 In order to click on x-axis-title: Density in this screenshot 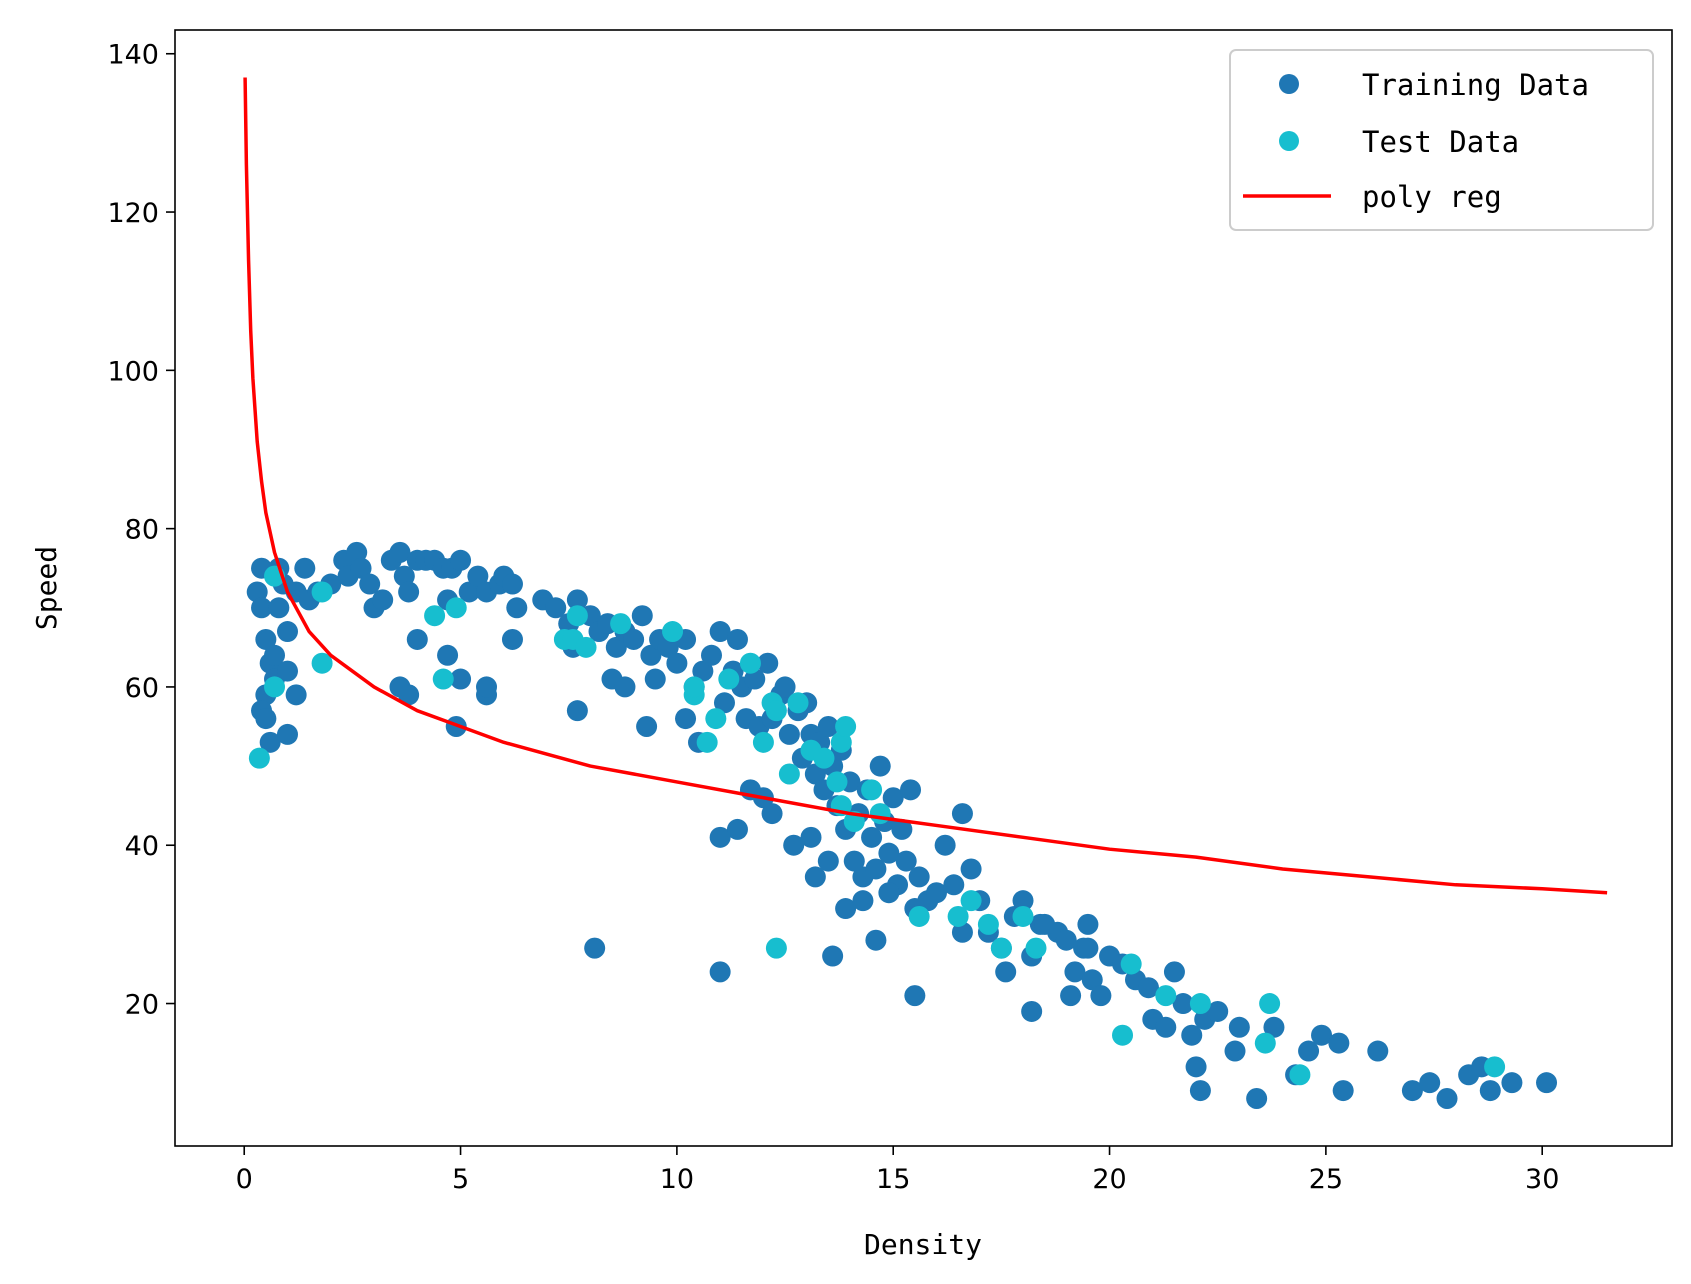, I will do `click(923, 1244)`.